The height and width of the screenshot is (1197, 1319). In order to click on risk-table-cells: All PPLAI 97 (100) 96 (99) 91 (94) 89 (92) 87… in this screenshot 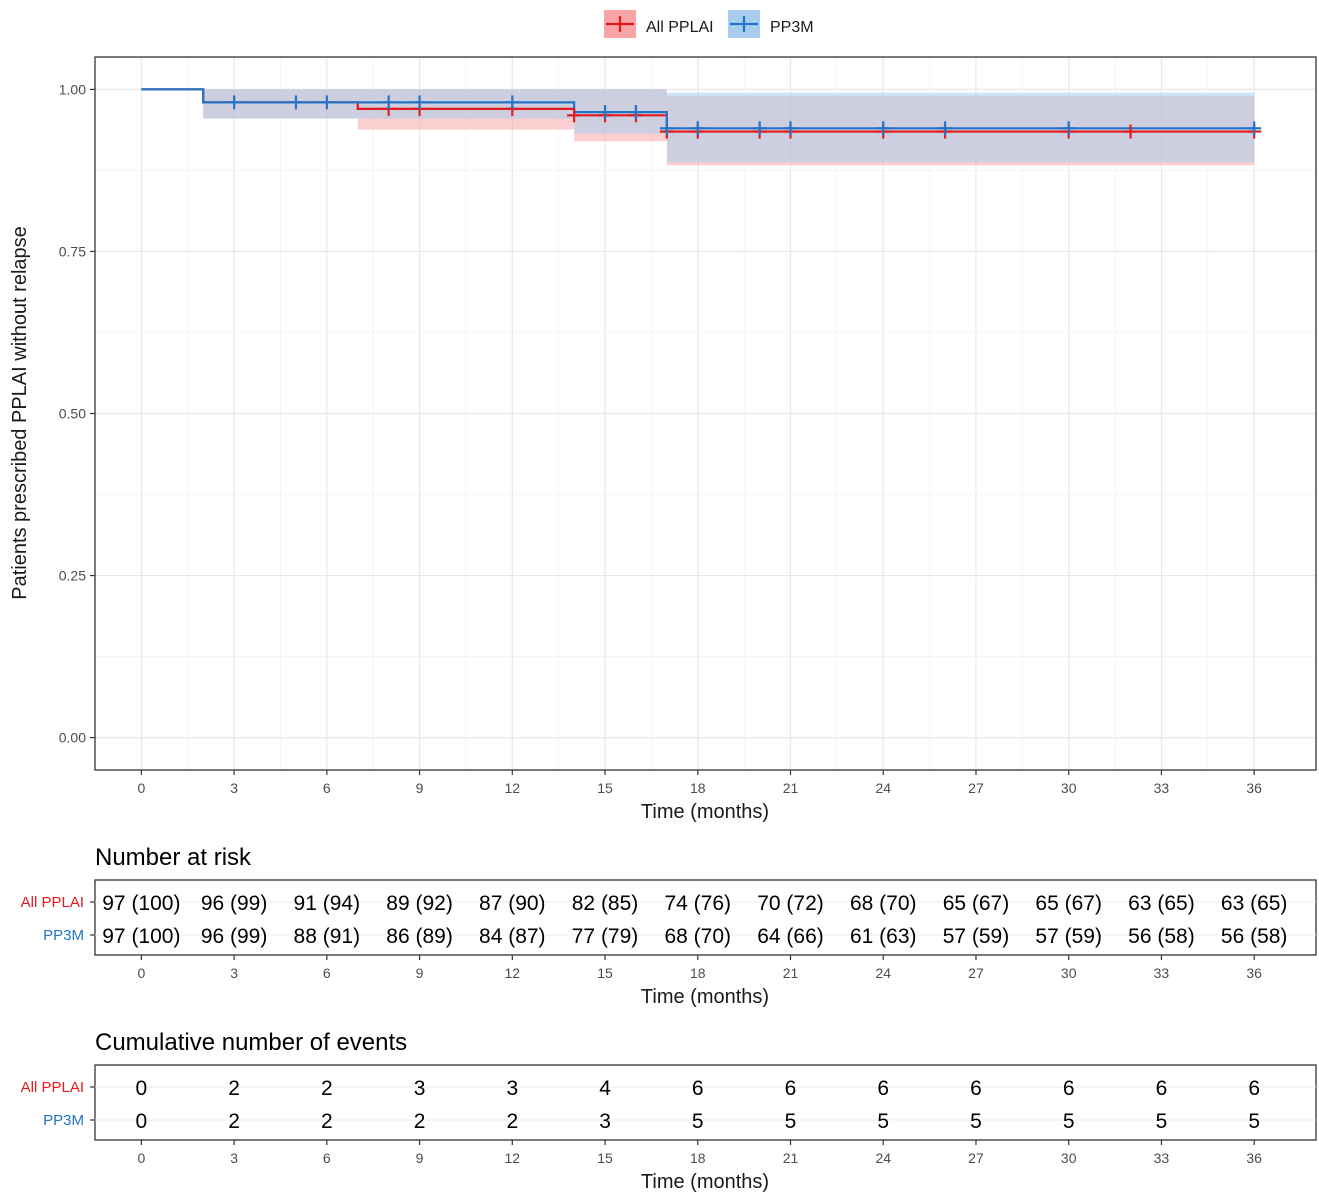, I will do `click(668, 920)`.